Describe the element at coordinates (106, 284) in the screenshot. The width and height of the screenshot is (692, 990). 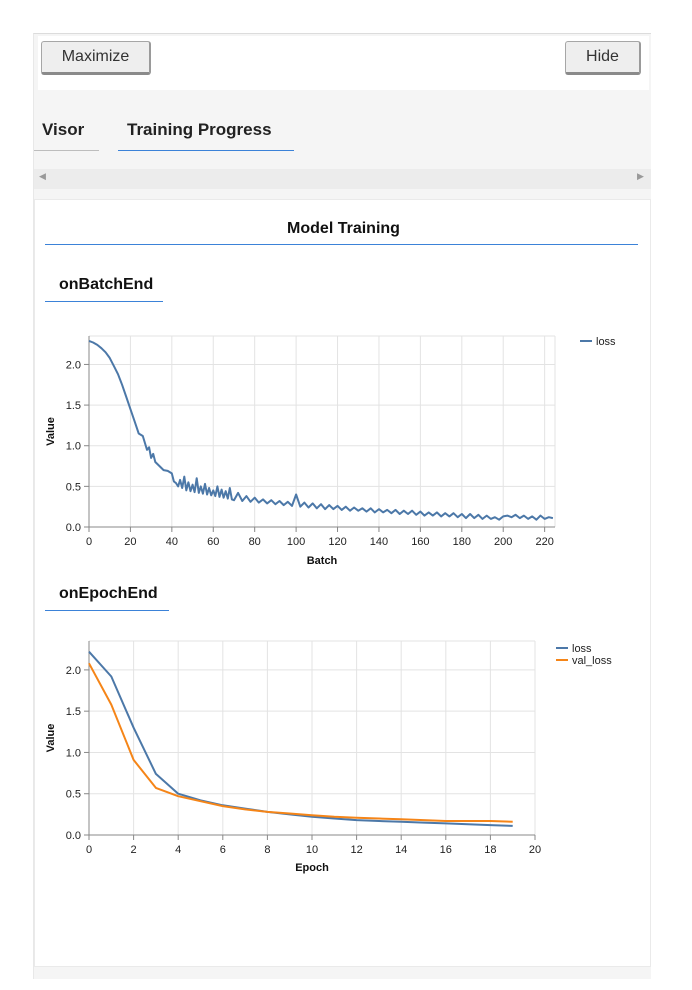
I see `section-title-batch: onBatchEnd` at that location.